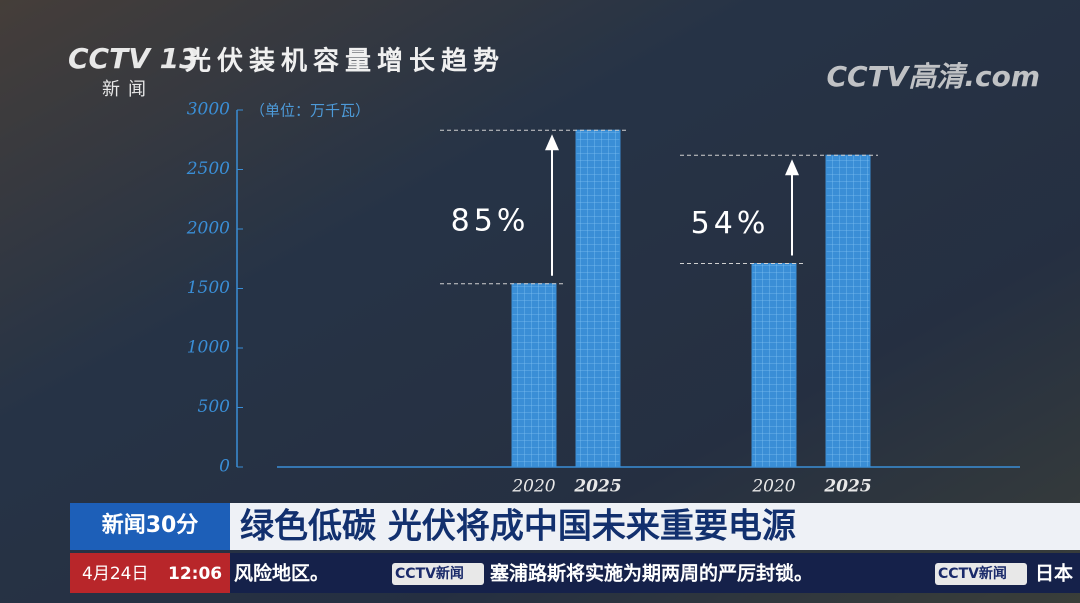 The width and height of the screenshot is (1080, 603). What do you see at coordinates (933, 76) in the screenshot?
I see `hd-logo: CCTV高清.com` at bounding box center [933, 76].